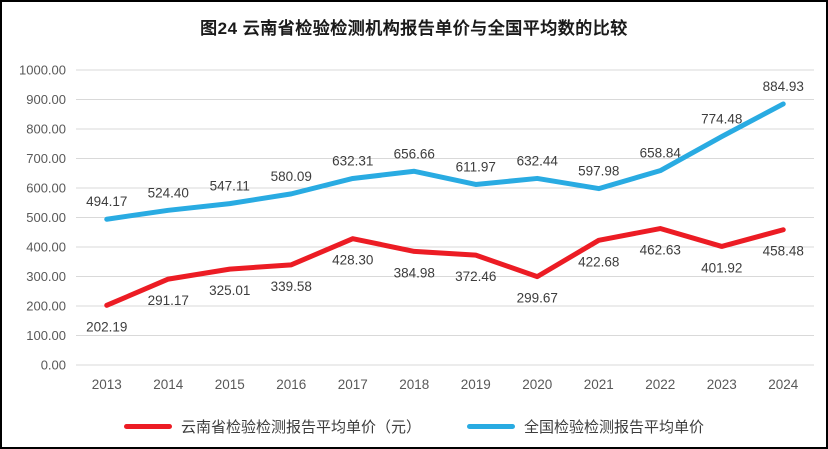 Image resolution: width=828 pixels, height=449 pixels. Describe the element at coordinates (783, 251) in the screenshot. I see `data-label: 458.48` at that location.